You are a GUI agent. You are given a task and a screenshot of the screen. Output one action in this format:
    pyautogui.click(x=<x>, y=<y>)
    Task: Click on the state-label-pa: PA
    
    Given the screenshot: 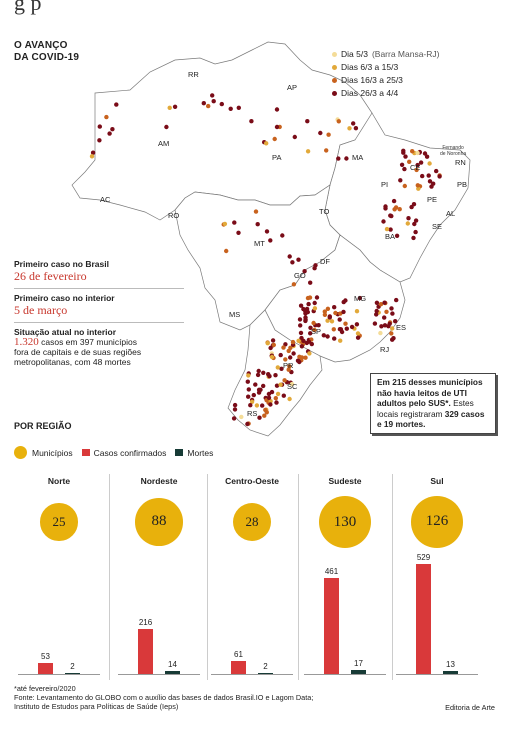 What is the action you would take?
    pyautogui.click(x=276, y=157)
    